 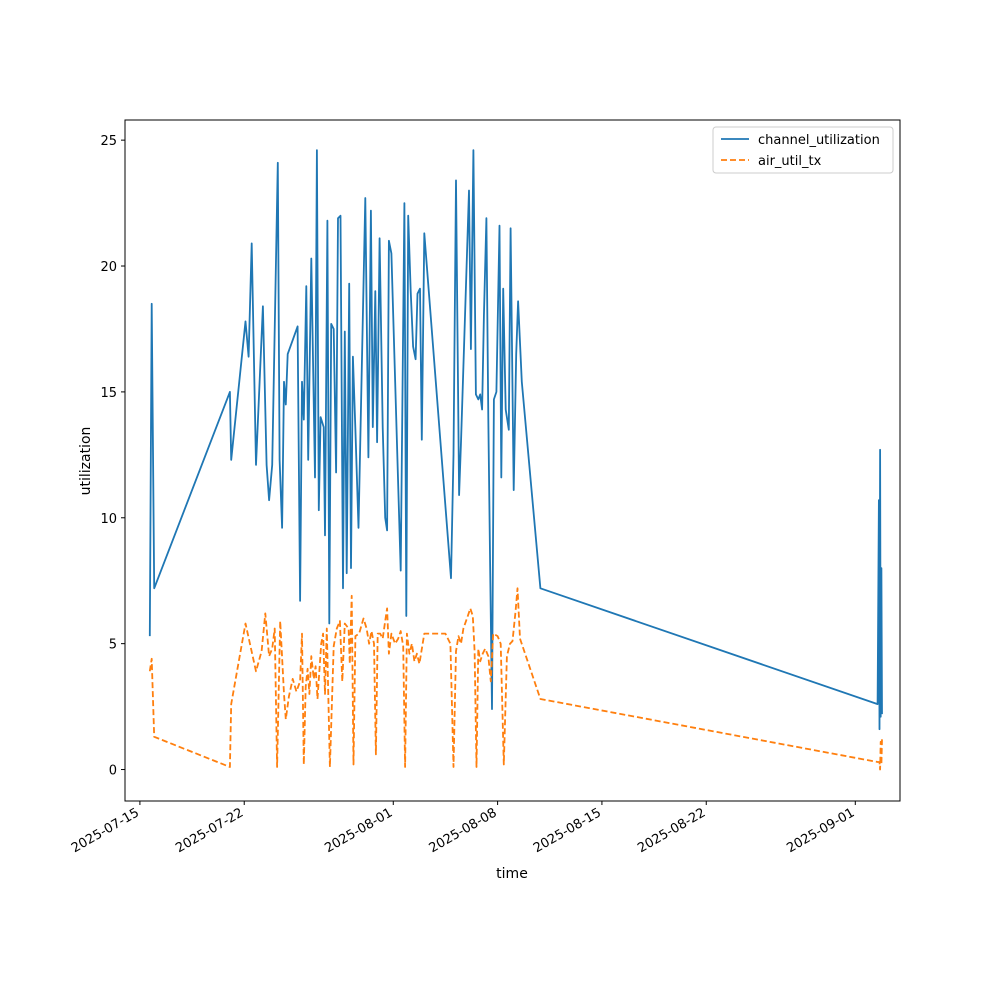 What do you see at coordinates (512, 874) in the screenshot?
I see `x-axis-title: time` at bounding box center [512, 874].